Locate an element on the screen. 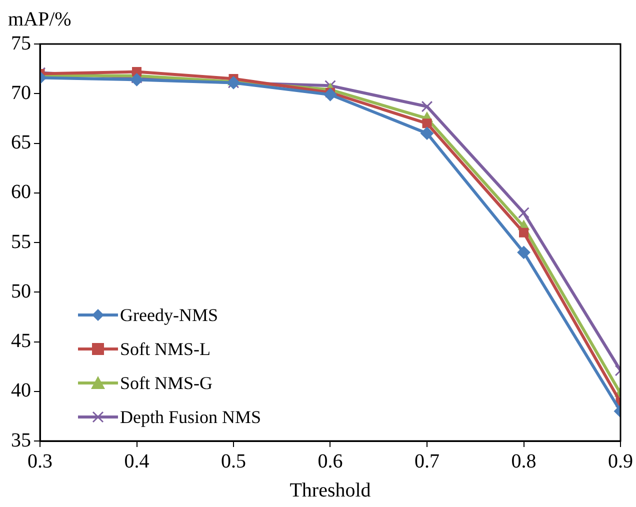 Image resolution: width=636 pixels, height=507 pixels. x-tick-label: 0.8 is located at coordinates (523, 461).